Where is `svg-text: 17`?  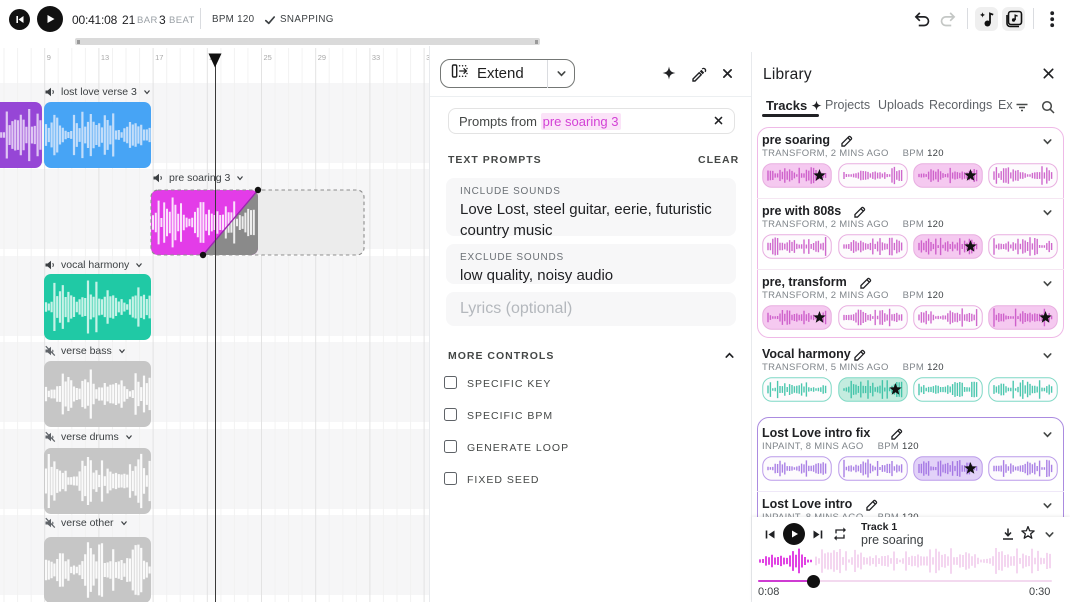
svg-text: 17 is located at coordinates (159, 57).